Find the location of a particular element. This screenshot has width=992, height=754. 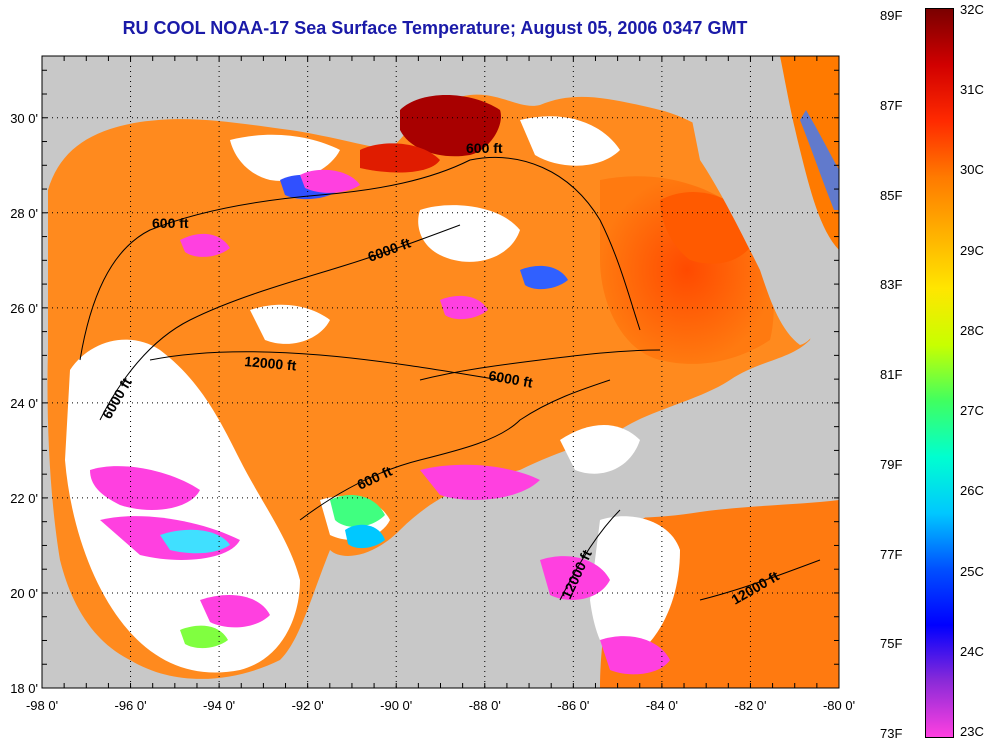

colorbar-f-label: 77F is located at coordinates (891, 554).